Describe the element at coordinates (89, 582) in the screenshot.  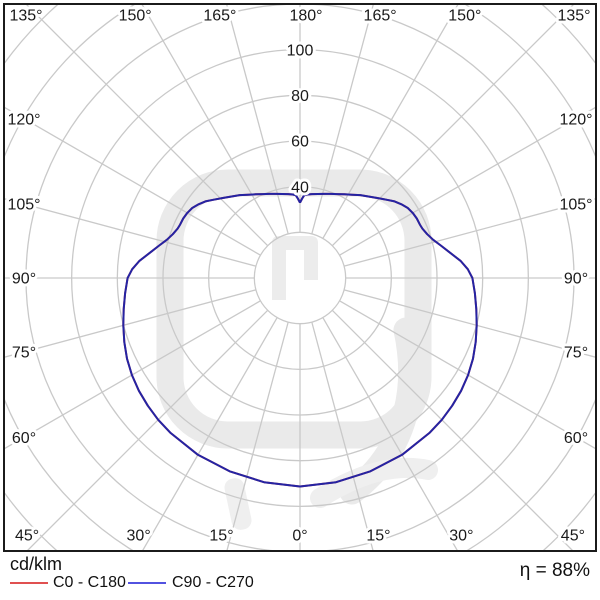
I see `legend-label-c0-c180: C0 - C180` at that location.